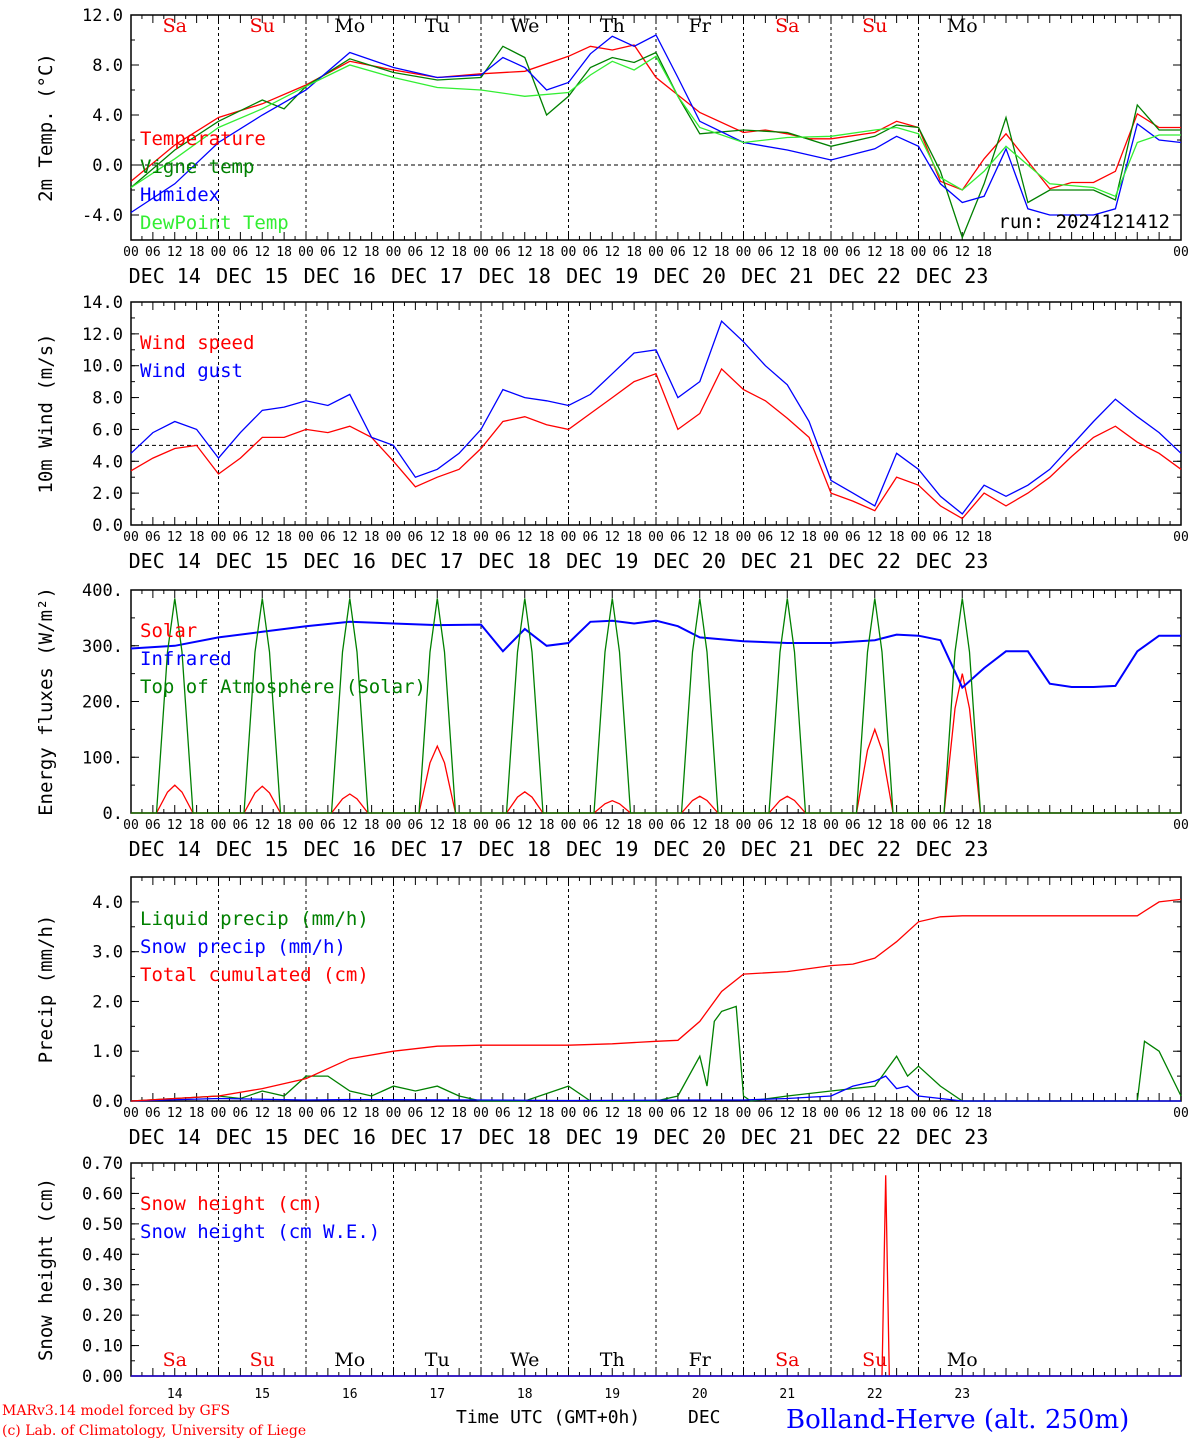  I want to click on day-number: 17, so click(437, 1394).